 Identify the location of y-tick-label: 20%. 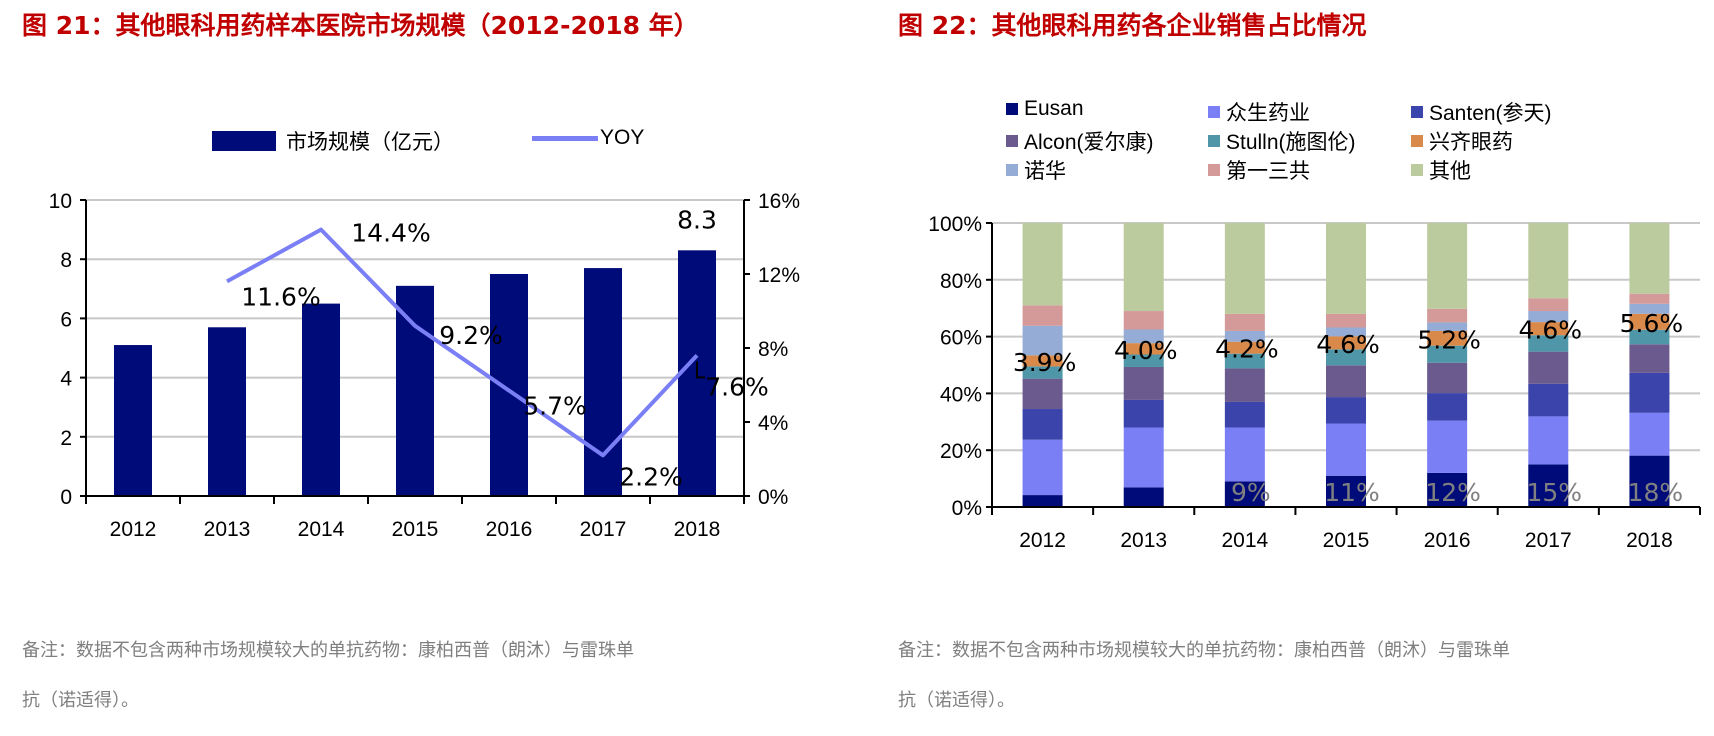
(961, 451).